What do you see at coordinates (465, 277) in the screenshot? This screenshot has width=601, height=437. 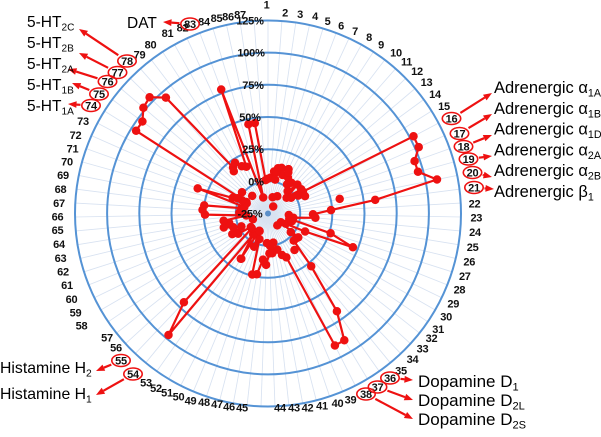 I see `svg-text: 27` at bounding box center [465, 277].